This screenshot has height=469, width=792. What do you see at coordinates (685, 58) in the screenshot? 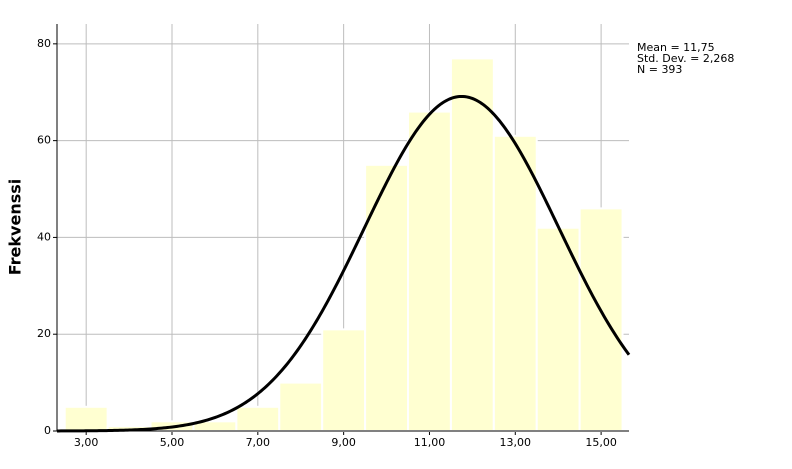
I see `stat-sd: Std. Dev. = 2,268` at bounding box center [685, 58].